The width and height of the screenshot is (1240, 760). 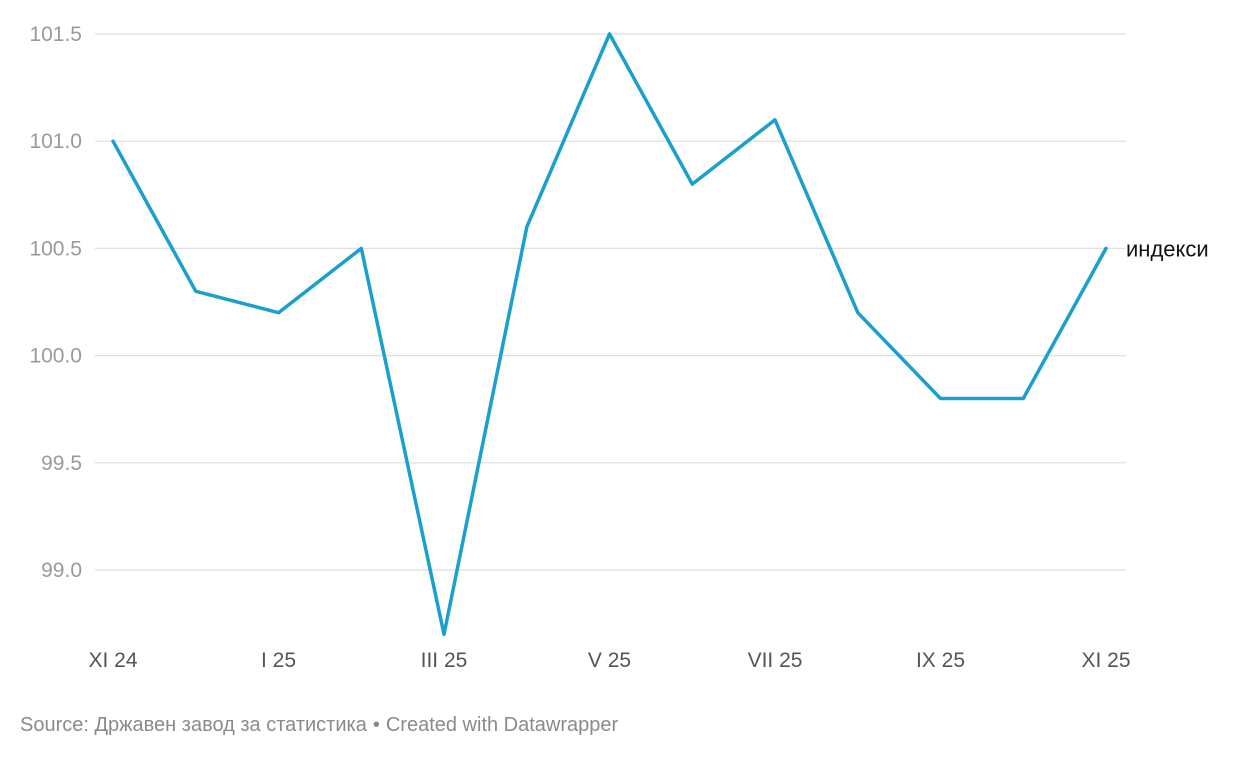 What do you see at coordinates (61, 463) in the screenshot?
I see `y-tick-label: 99.5` at bounding box center [61, 463].